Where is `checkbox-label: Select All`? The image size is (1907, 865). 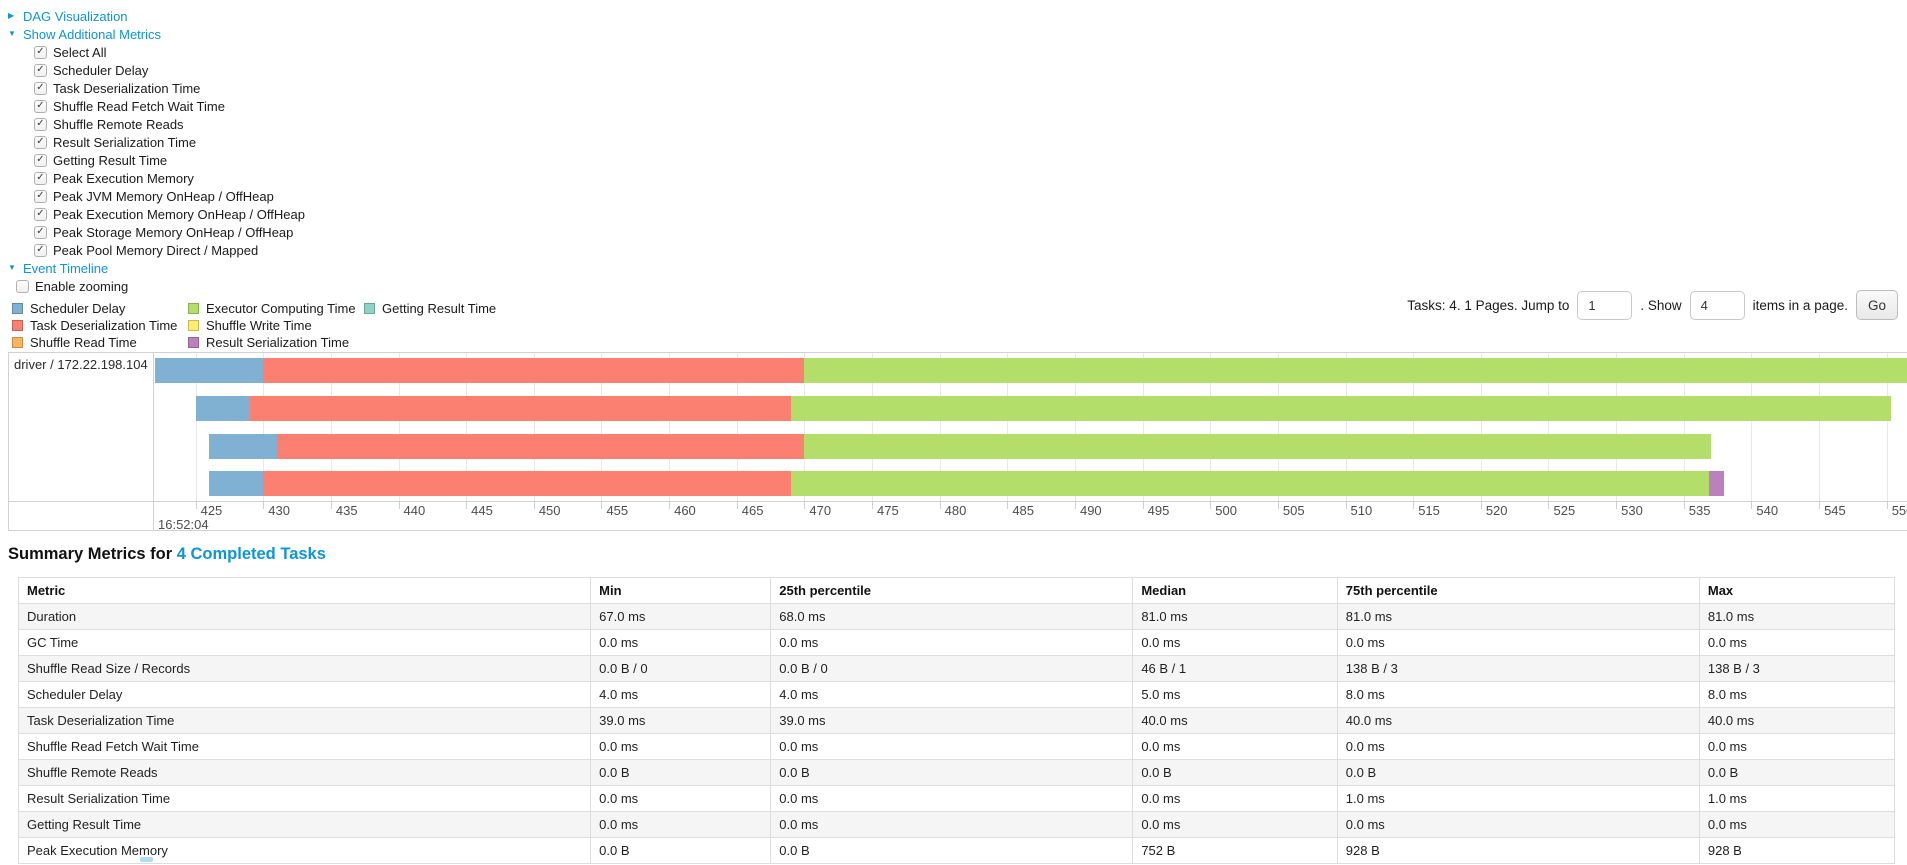
checkbox-label: Select All is located at coordinates (80, 52).